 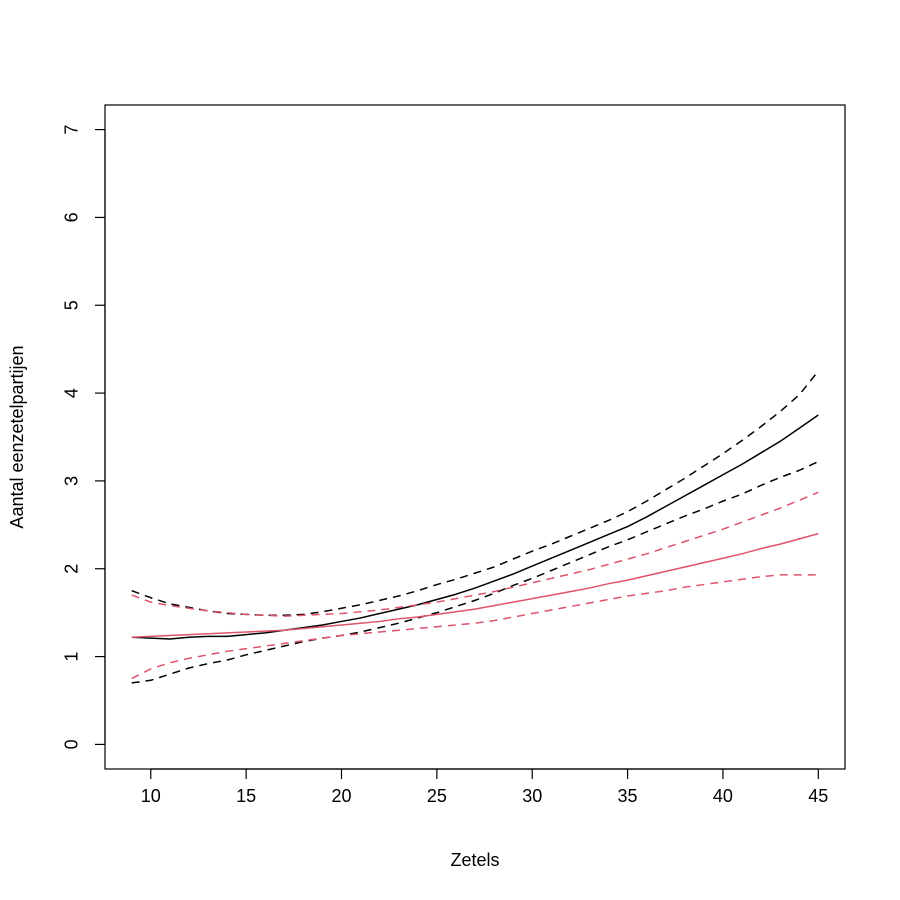 I want to click on y-tick-label: 6, so click(x=71, y=217).